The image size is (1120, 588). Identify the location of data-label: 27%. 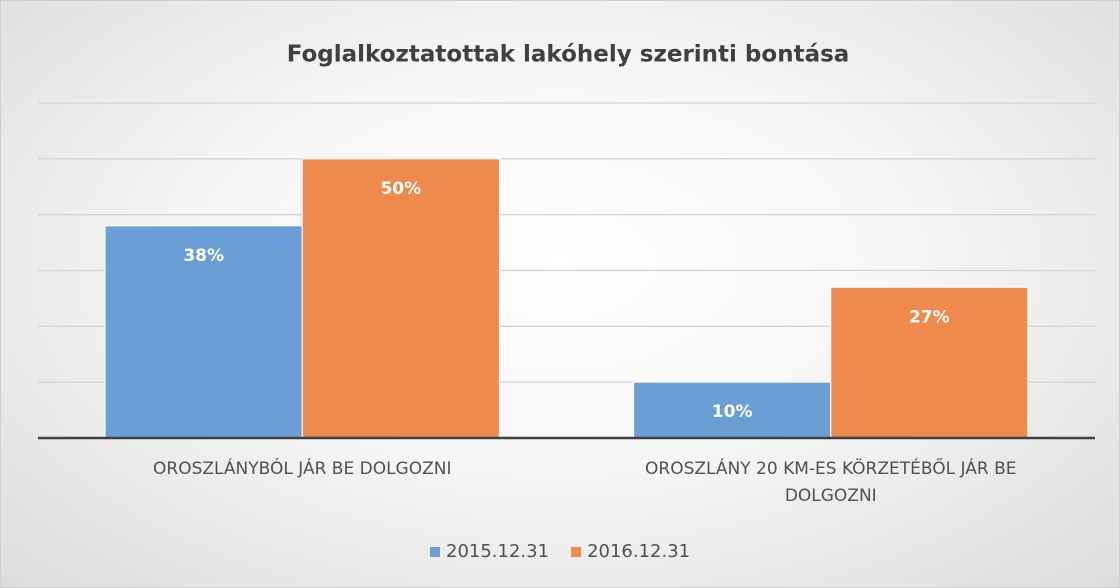
(929, 317).